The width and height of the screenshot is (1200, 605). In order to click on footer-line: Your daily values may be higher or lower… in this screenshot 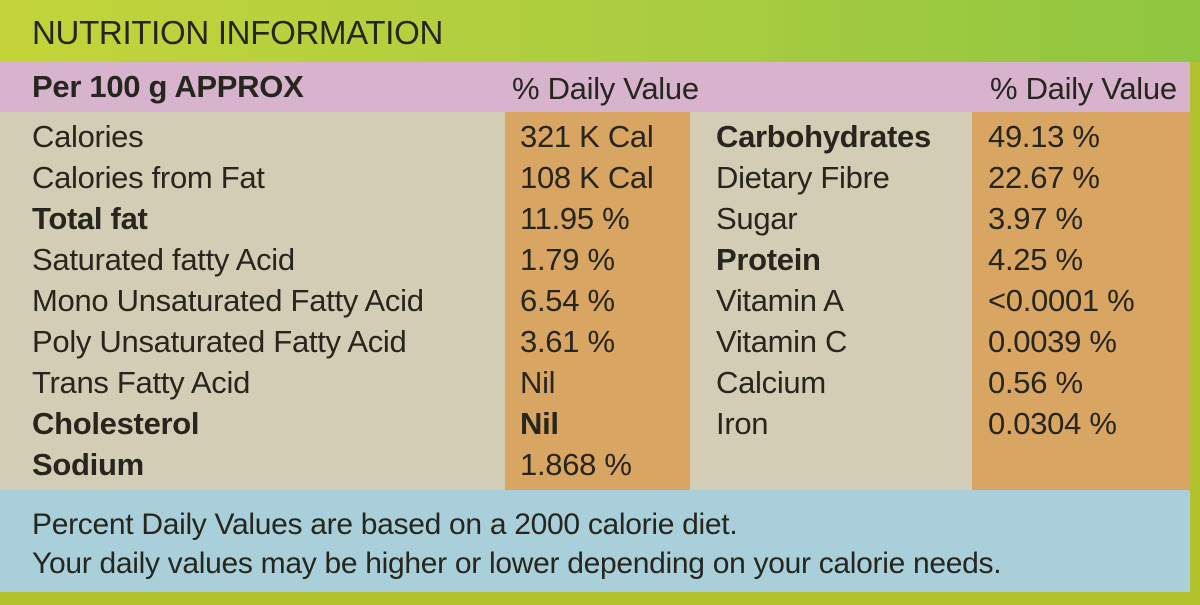, I will do `click(517, 563)`.